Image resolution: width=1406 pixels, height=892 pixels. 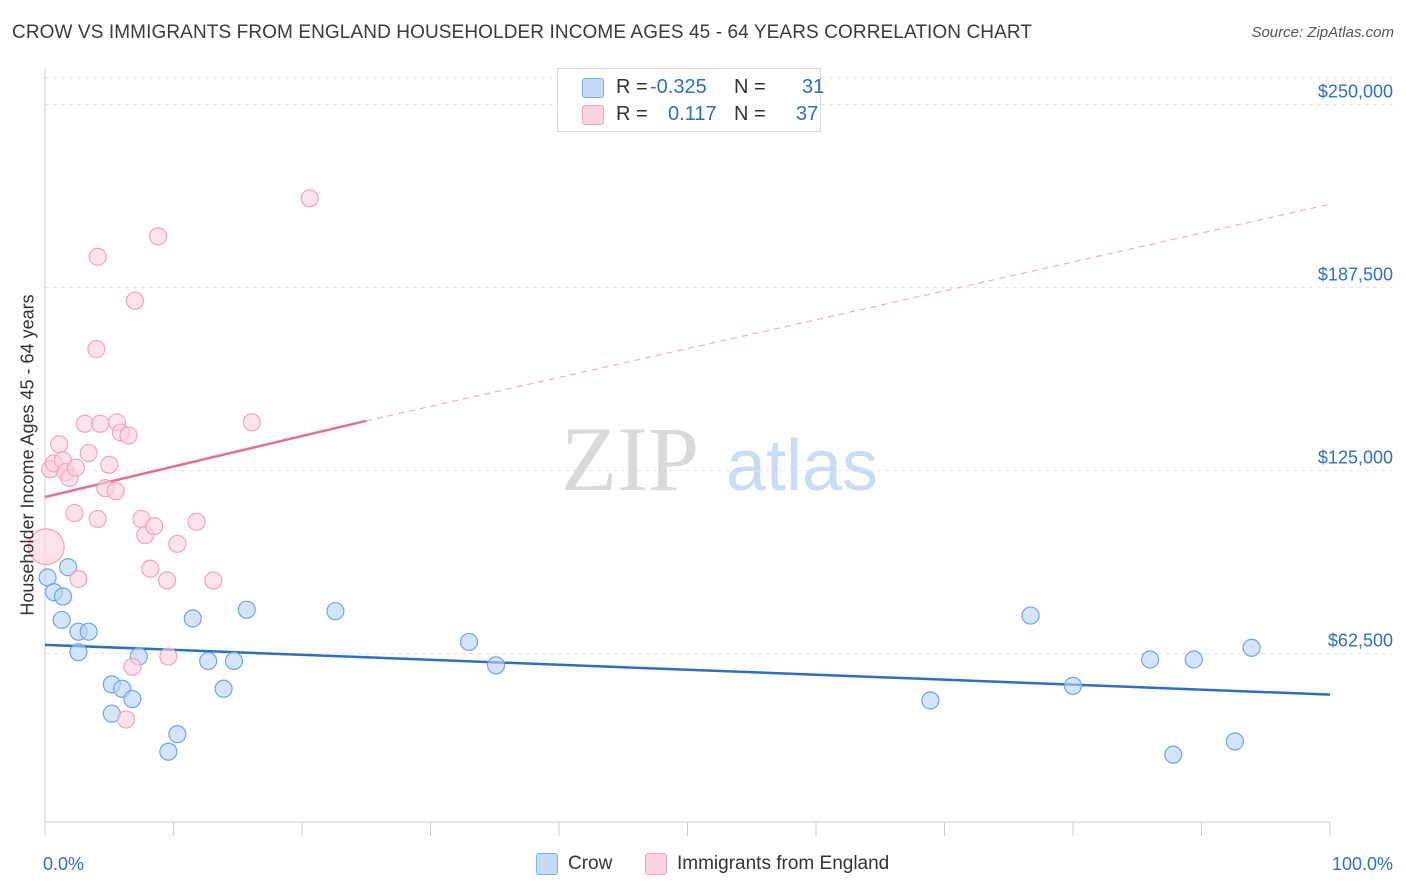 What do you see at coordinates (547, 864) in the screenshot?
I see `bottom-legend-swatch-crow` at bounding box center [547, 864].